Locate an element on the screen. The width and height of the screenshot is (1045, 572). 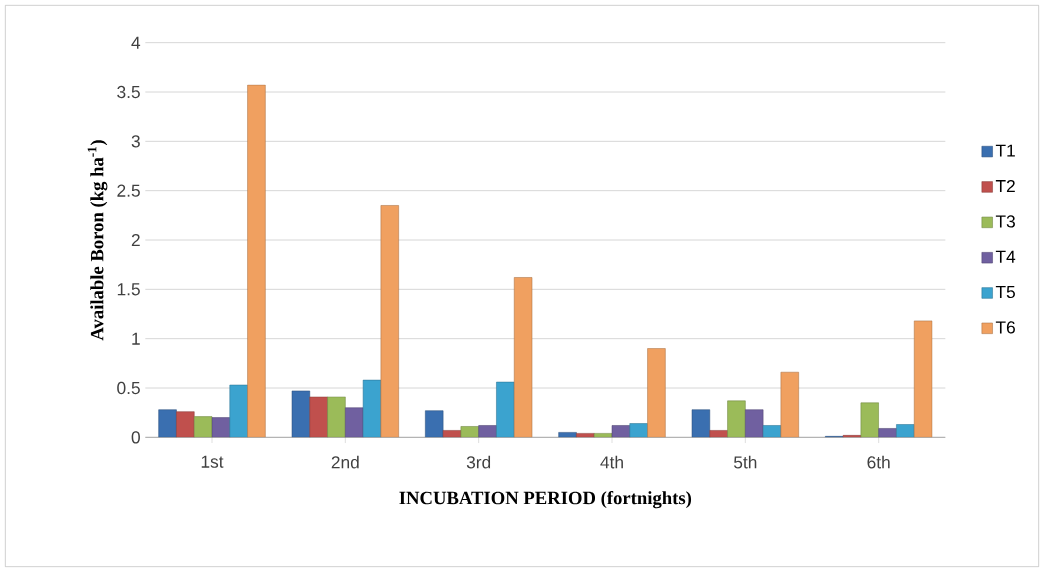
x-tick-label: 6th is located at coordinates (878, 462).